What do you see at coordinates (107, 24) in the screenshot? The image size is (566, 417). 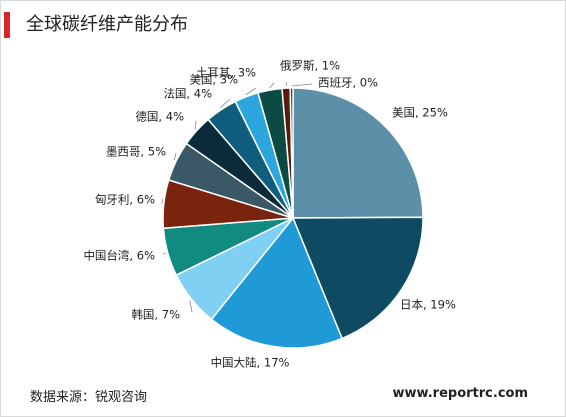 I see `chart-title: 全球碳纤维产能分布` at bounding box center [107, 24].